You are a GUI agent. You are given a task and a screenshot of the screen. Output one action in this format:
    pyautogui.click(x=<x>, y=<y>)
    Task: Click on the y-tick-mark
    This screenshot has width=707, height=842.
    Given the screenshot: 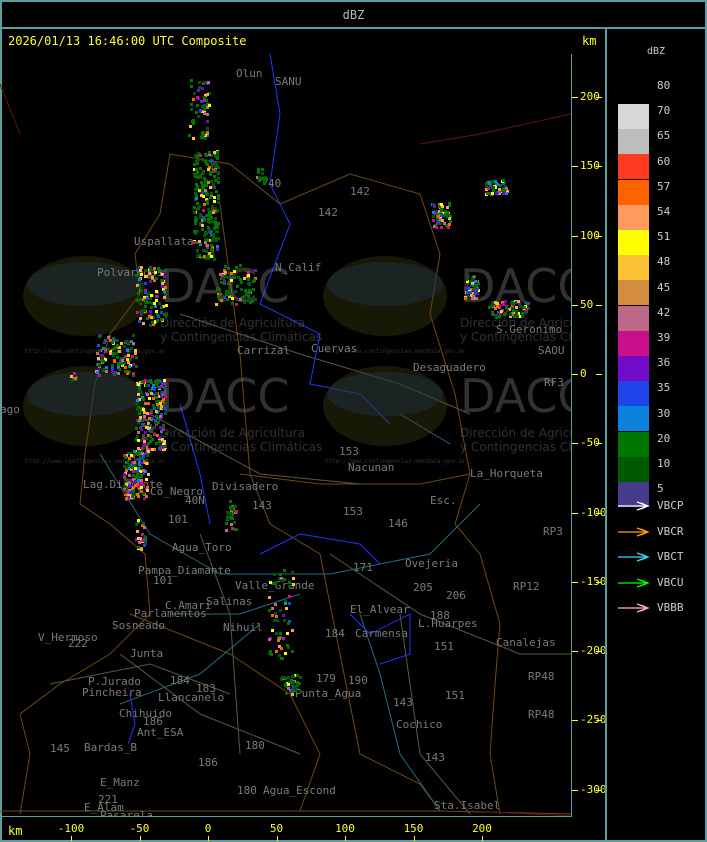 What is the action you would take?
    pyautogui.click(x=575, y=236)
    